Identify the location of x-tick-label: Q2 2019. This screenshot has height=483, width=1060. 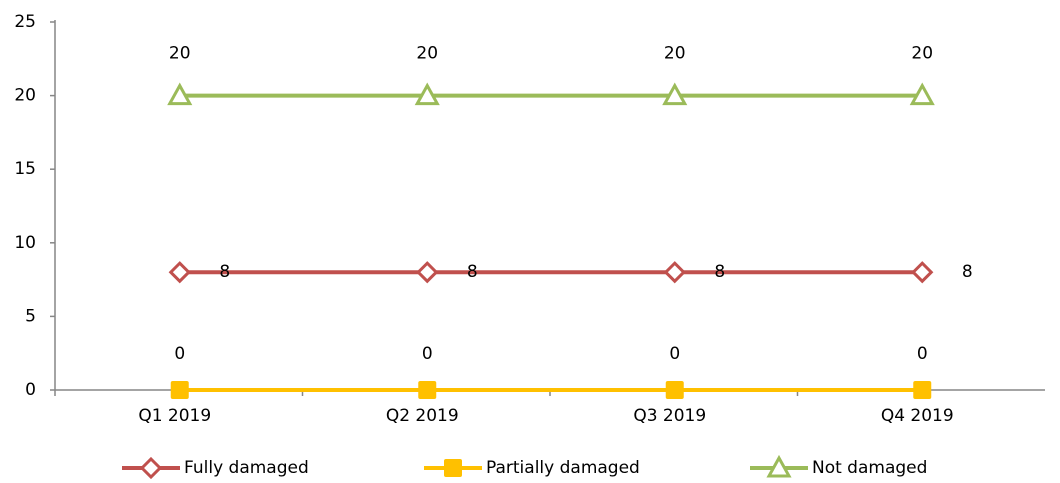
(422, 416).